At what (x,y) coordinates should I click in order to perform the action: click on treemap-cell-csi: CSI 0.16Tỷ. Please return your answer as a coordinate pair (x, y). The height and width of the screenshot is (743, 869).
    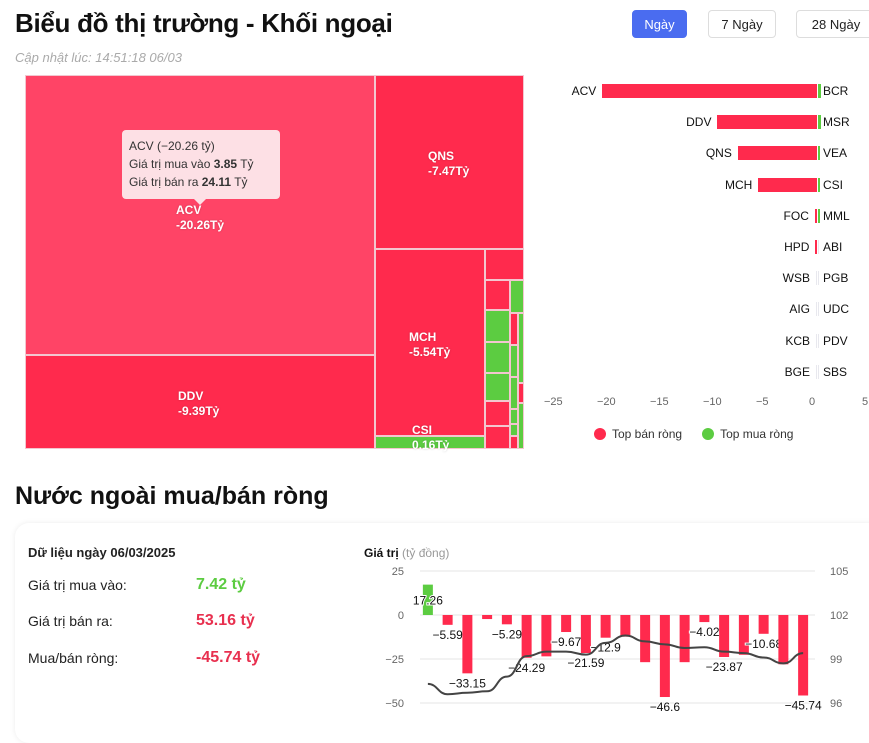
    Looking at the image, I should click on (430, 437).